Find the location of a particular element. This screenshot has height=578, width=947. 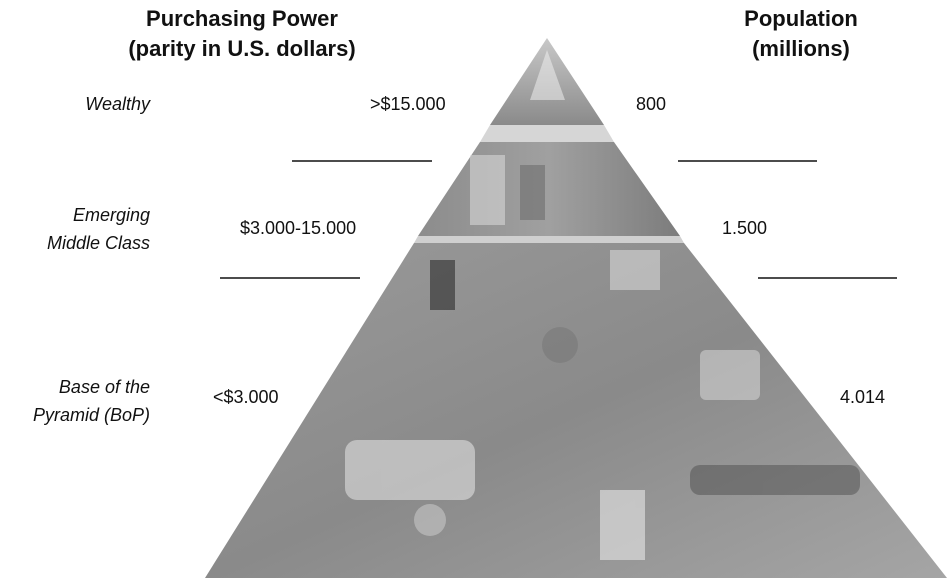

tier-label: Base of the is located at coordinates (104, 387).